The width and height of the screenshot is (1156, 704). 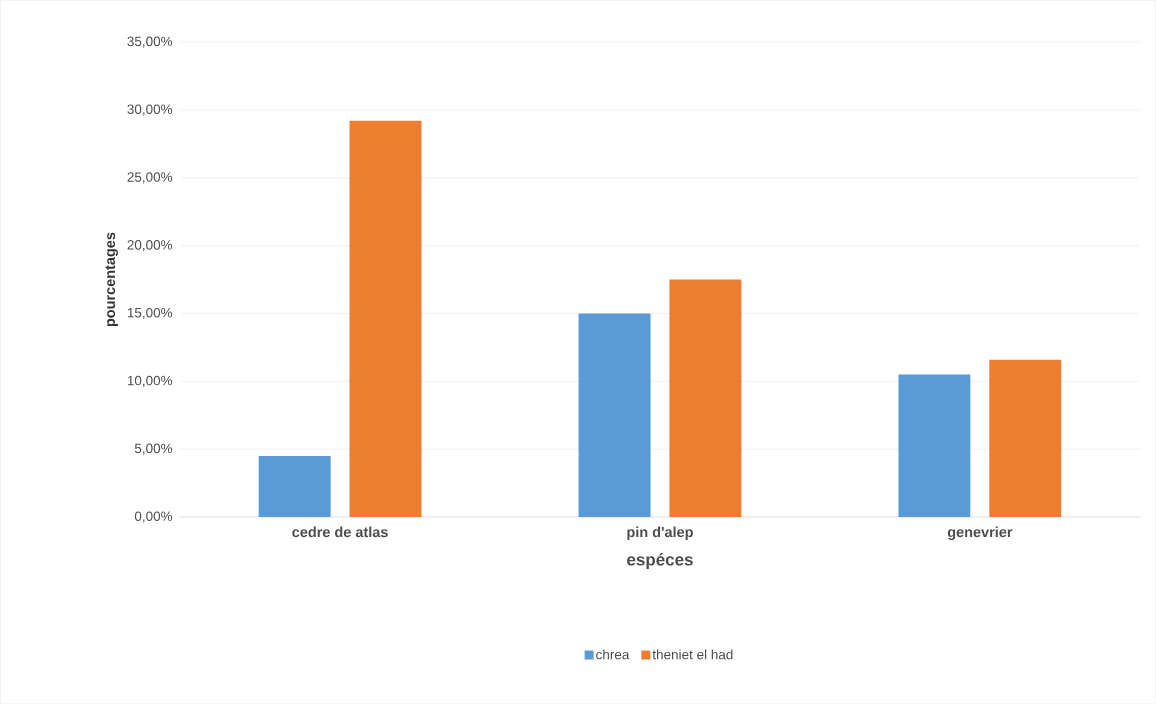 I want to click on y-tick-label: 5,00%, so click(x=153, y=449).